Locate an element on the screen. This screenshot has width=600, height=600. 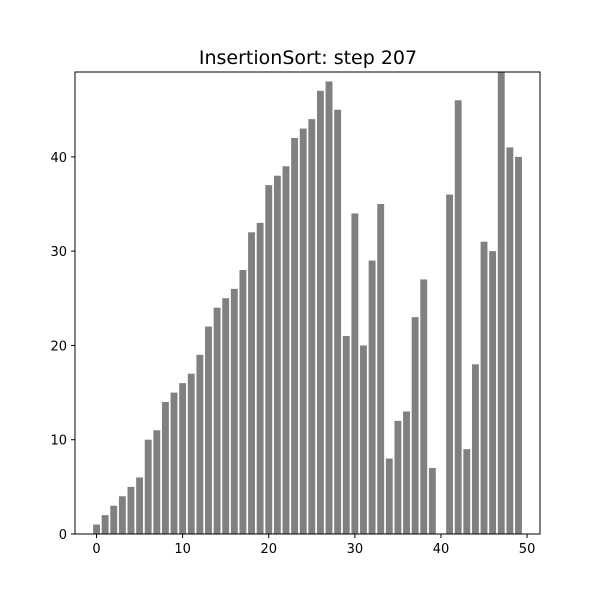
x-tick-label: 0 is located at coordinates (96, 549).